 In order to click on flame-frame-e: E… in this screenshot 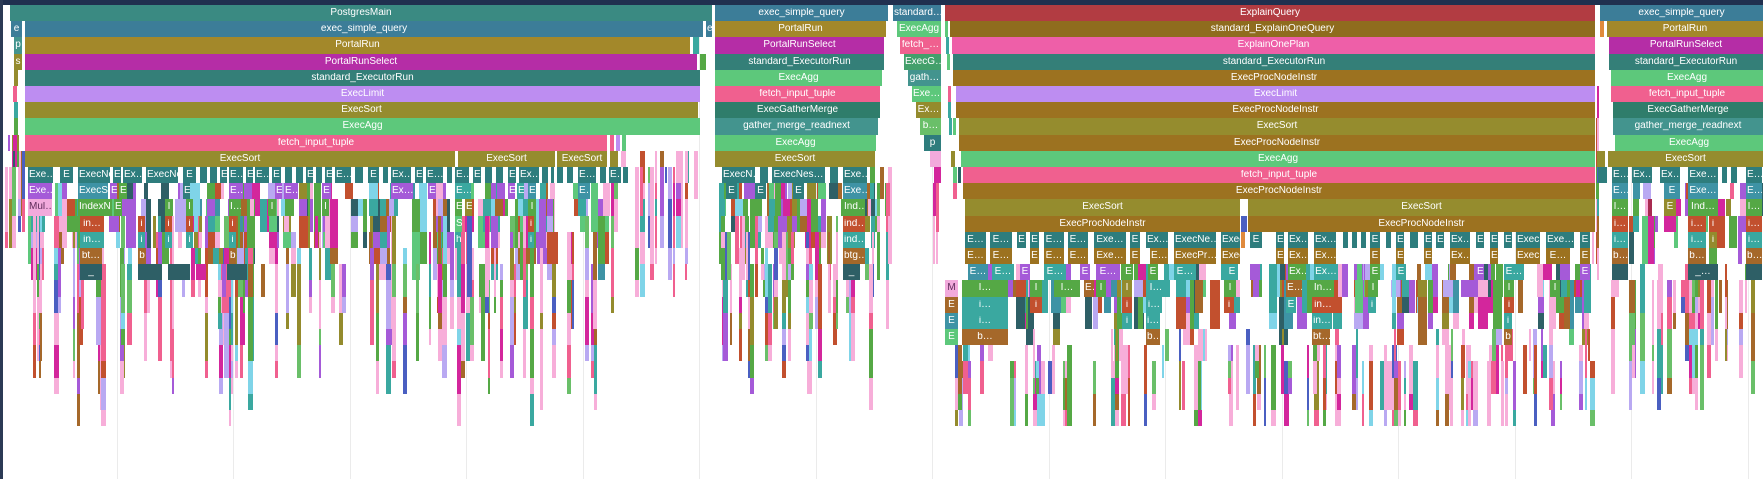, I will do `click(975, 239)`.